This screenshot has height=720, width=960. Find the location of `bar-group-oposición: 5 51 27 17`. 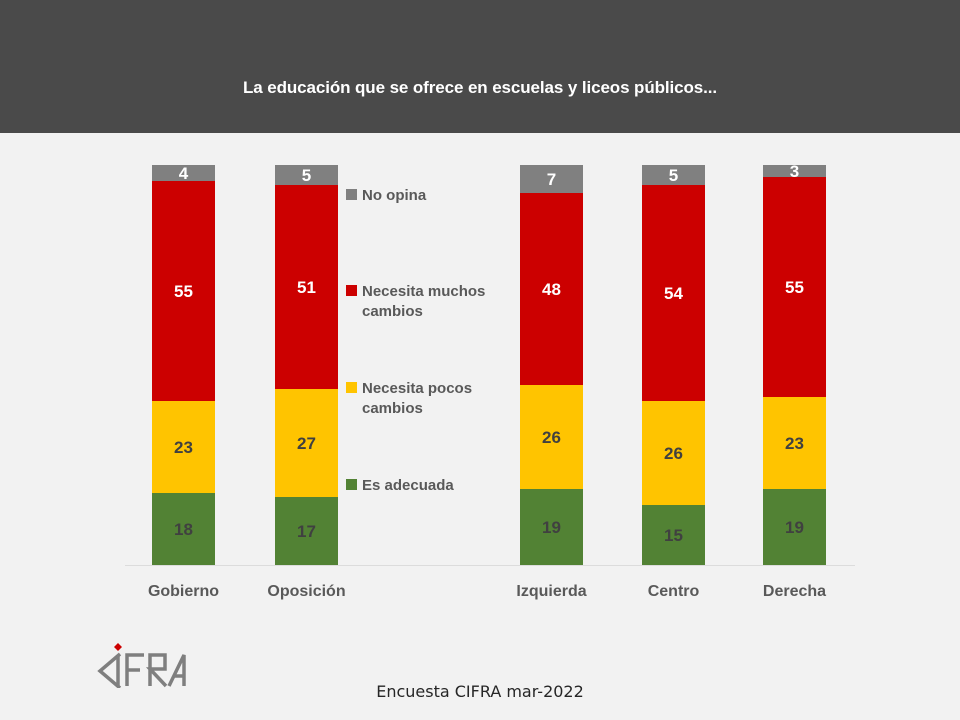

bar-group-oposición: 5 51 27 17 is located at coordinates (306, 365).